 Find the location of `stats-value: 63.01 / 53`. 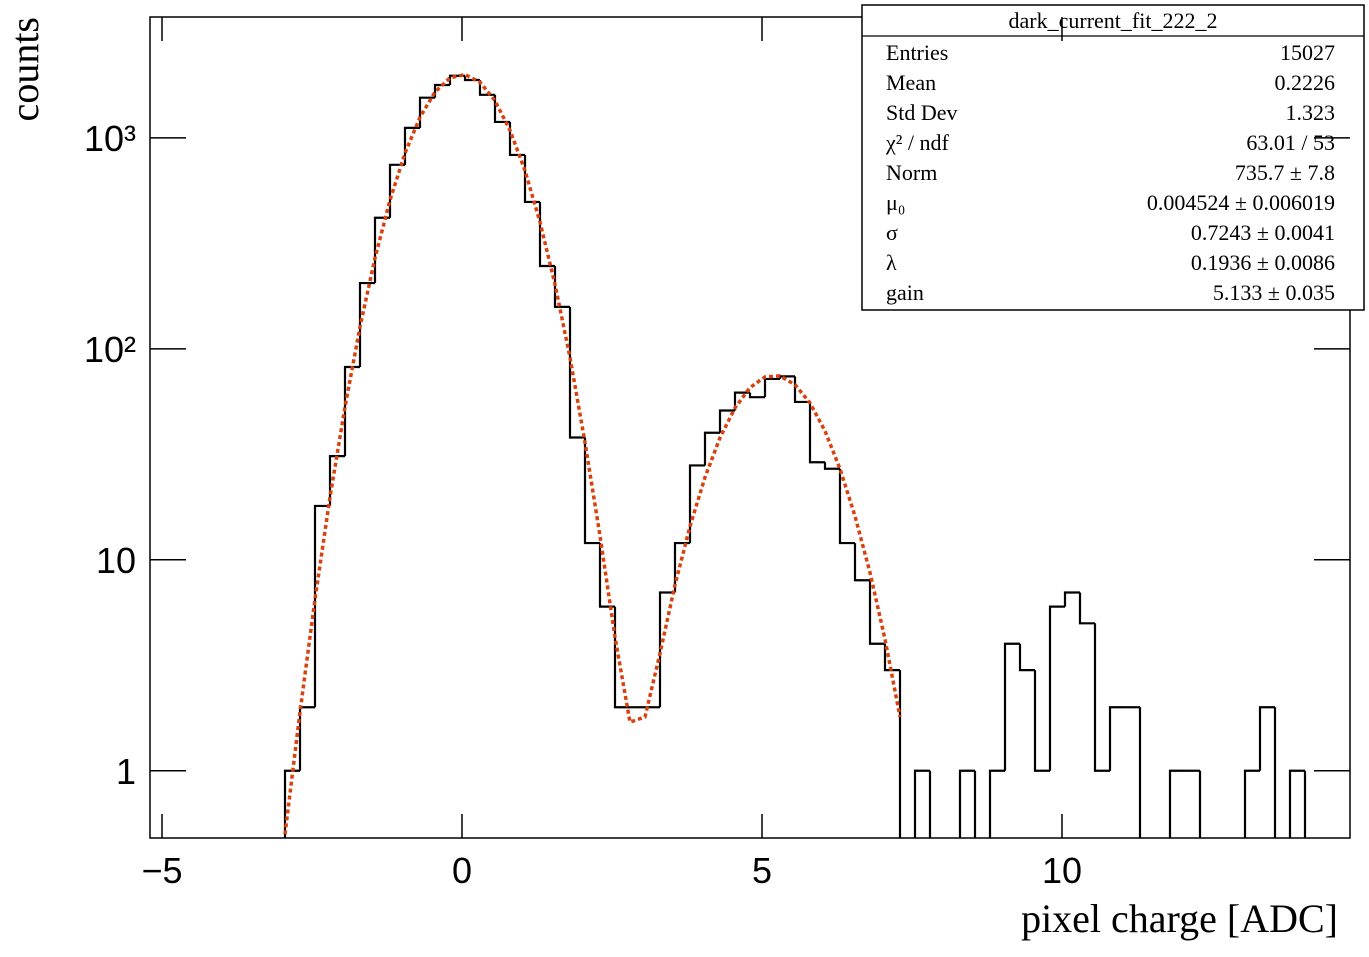

stats-value: 63.01 / 53 is located at coordinates (1290, 142).